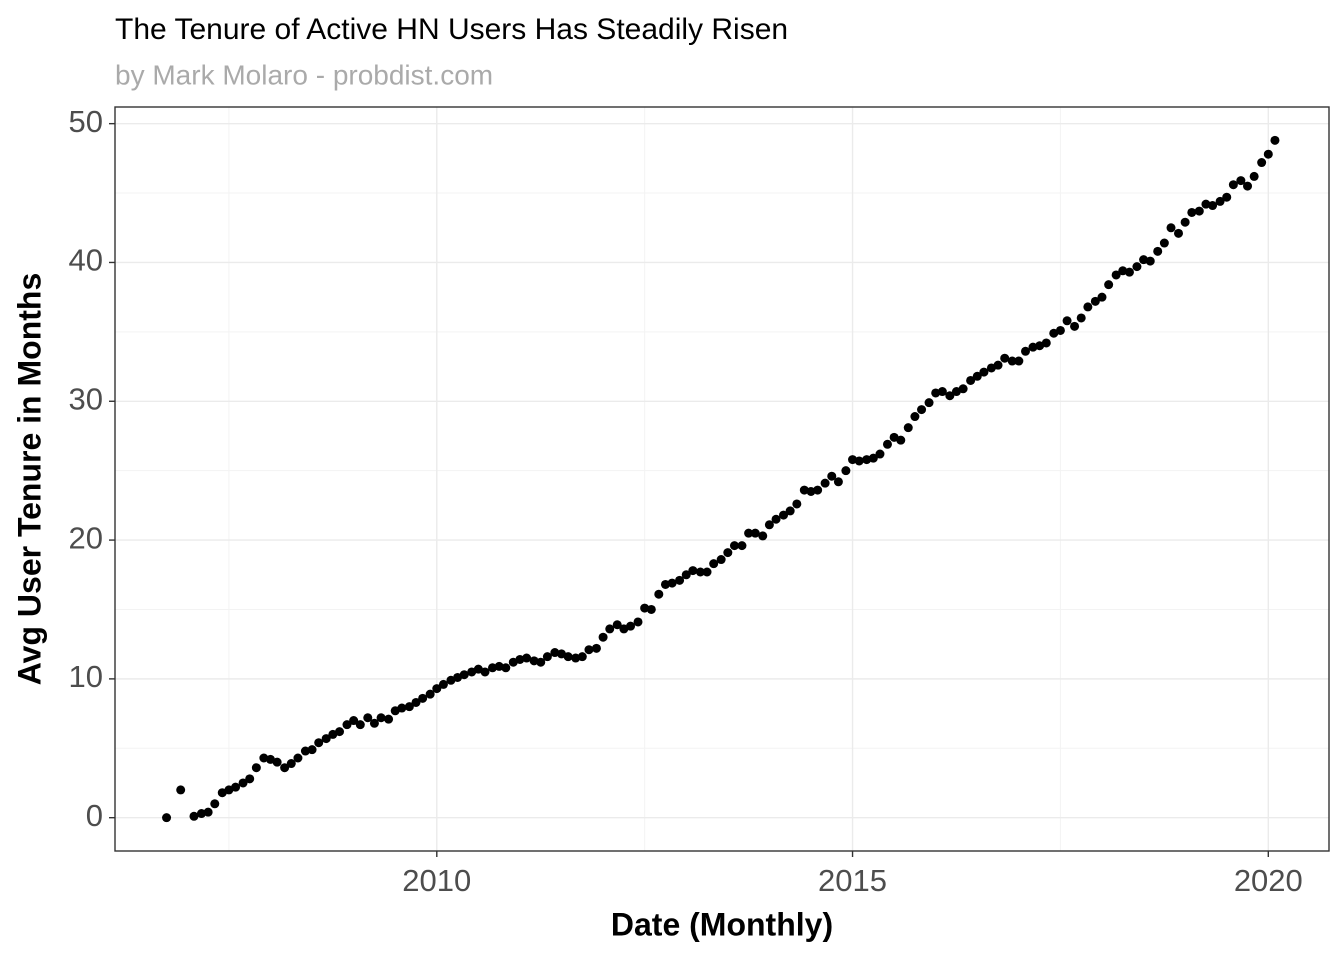 This screenshot has height=960, width=1344. What do you see at coordinates (852, 880) in the screenshot?
I see `x-tick-label: 2015` at bounding box center [852, 880].